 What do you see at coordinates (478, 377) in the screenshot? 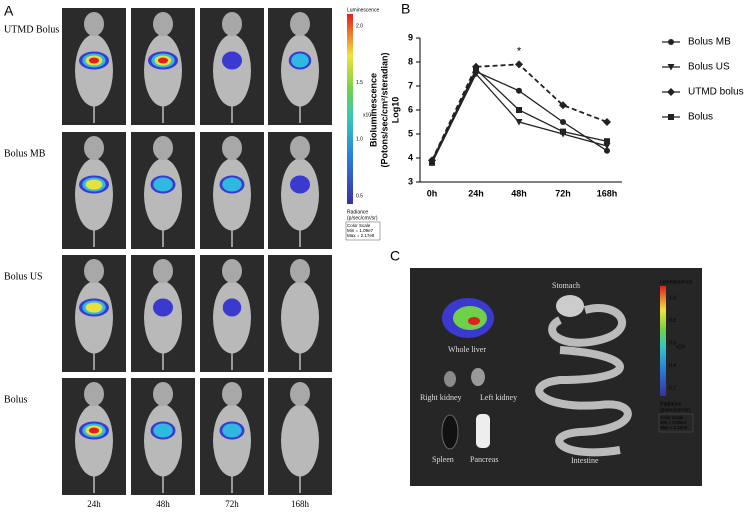
I see `kidney` at bounding box center [478, 377].